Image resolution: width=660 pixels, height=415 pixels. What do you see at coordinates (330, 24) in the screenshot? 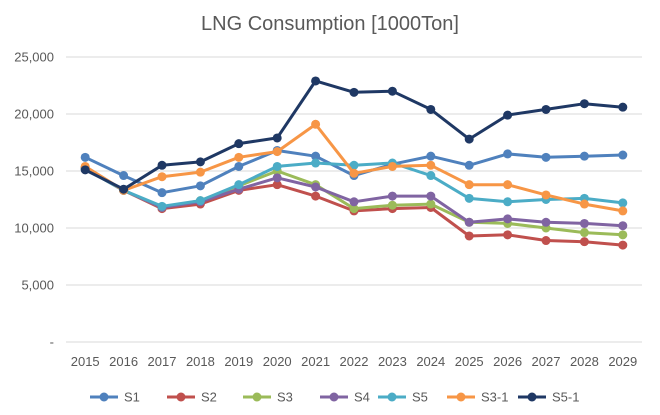
I see `chart-title: LNG Consumption [1000Ton]` at bounding box center [330, 24].